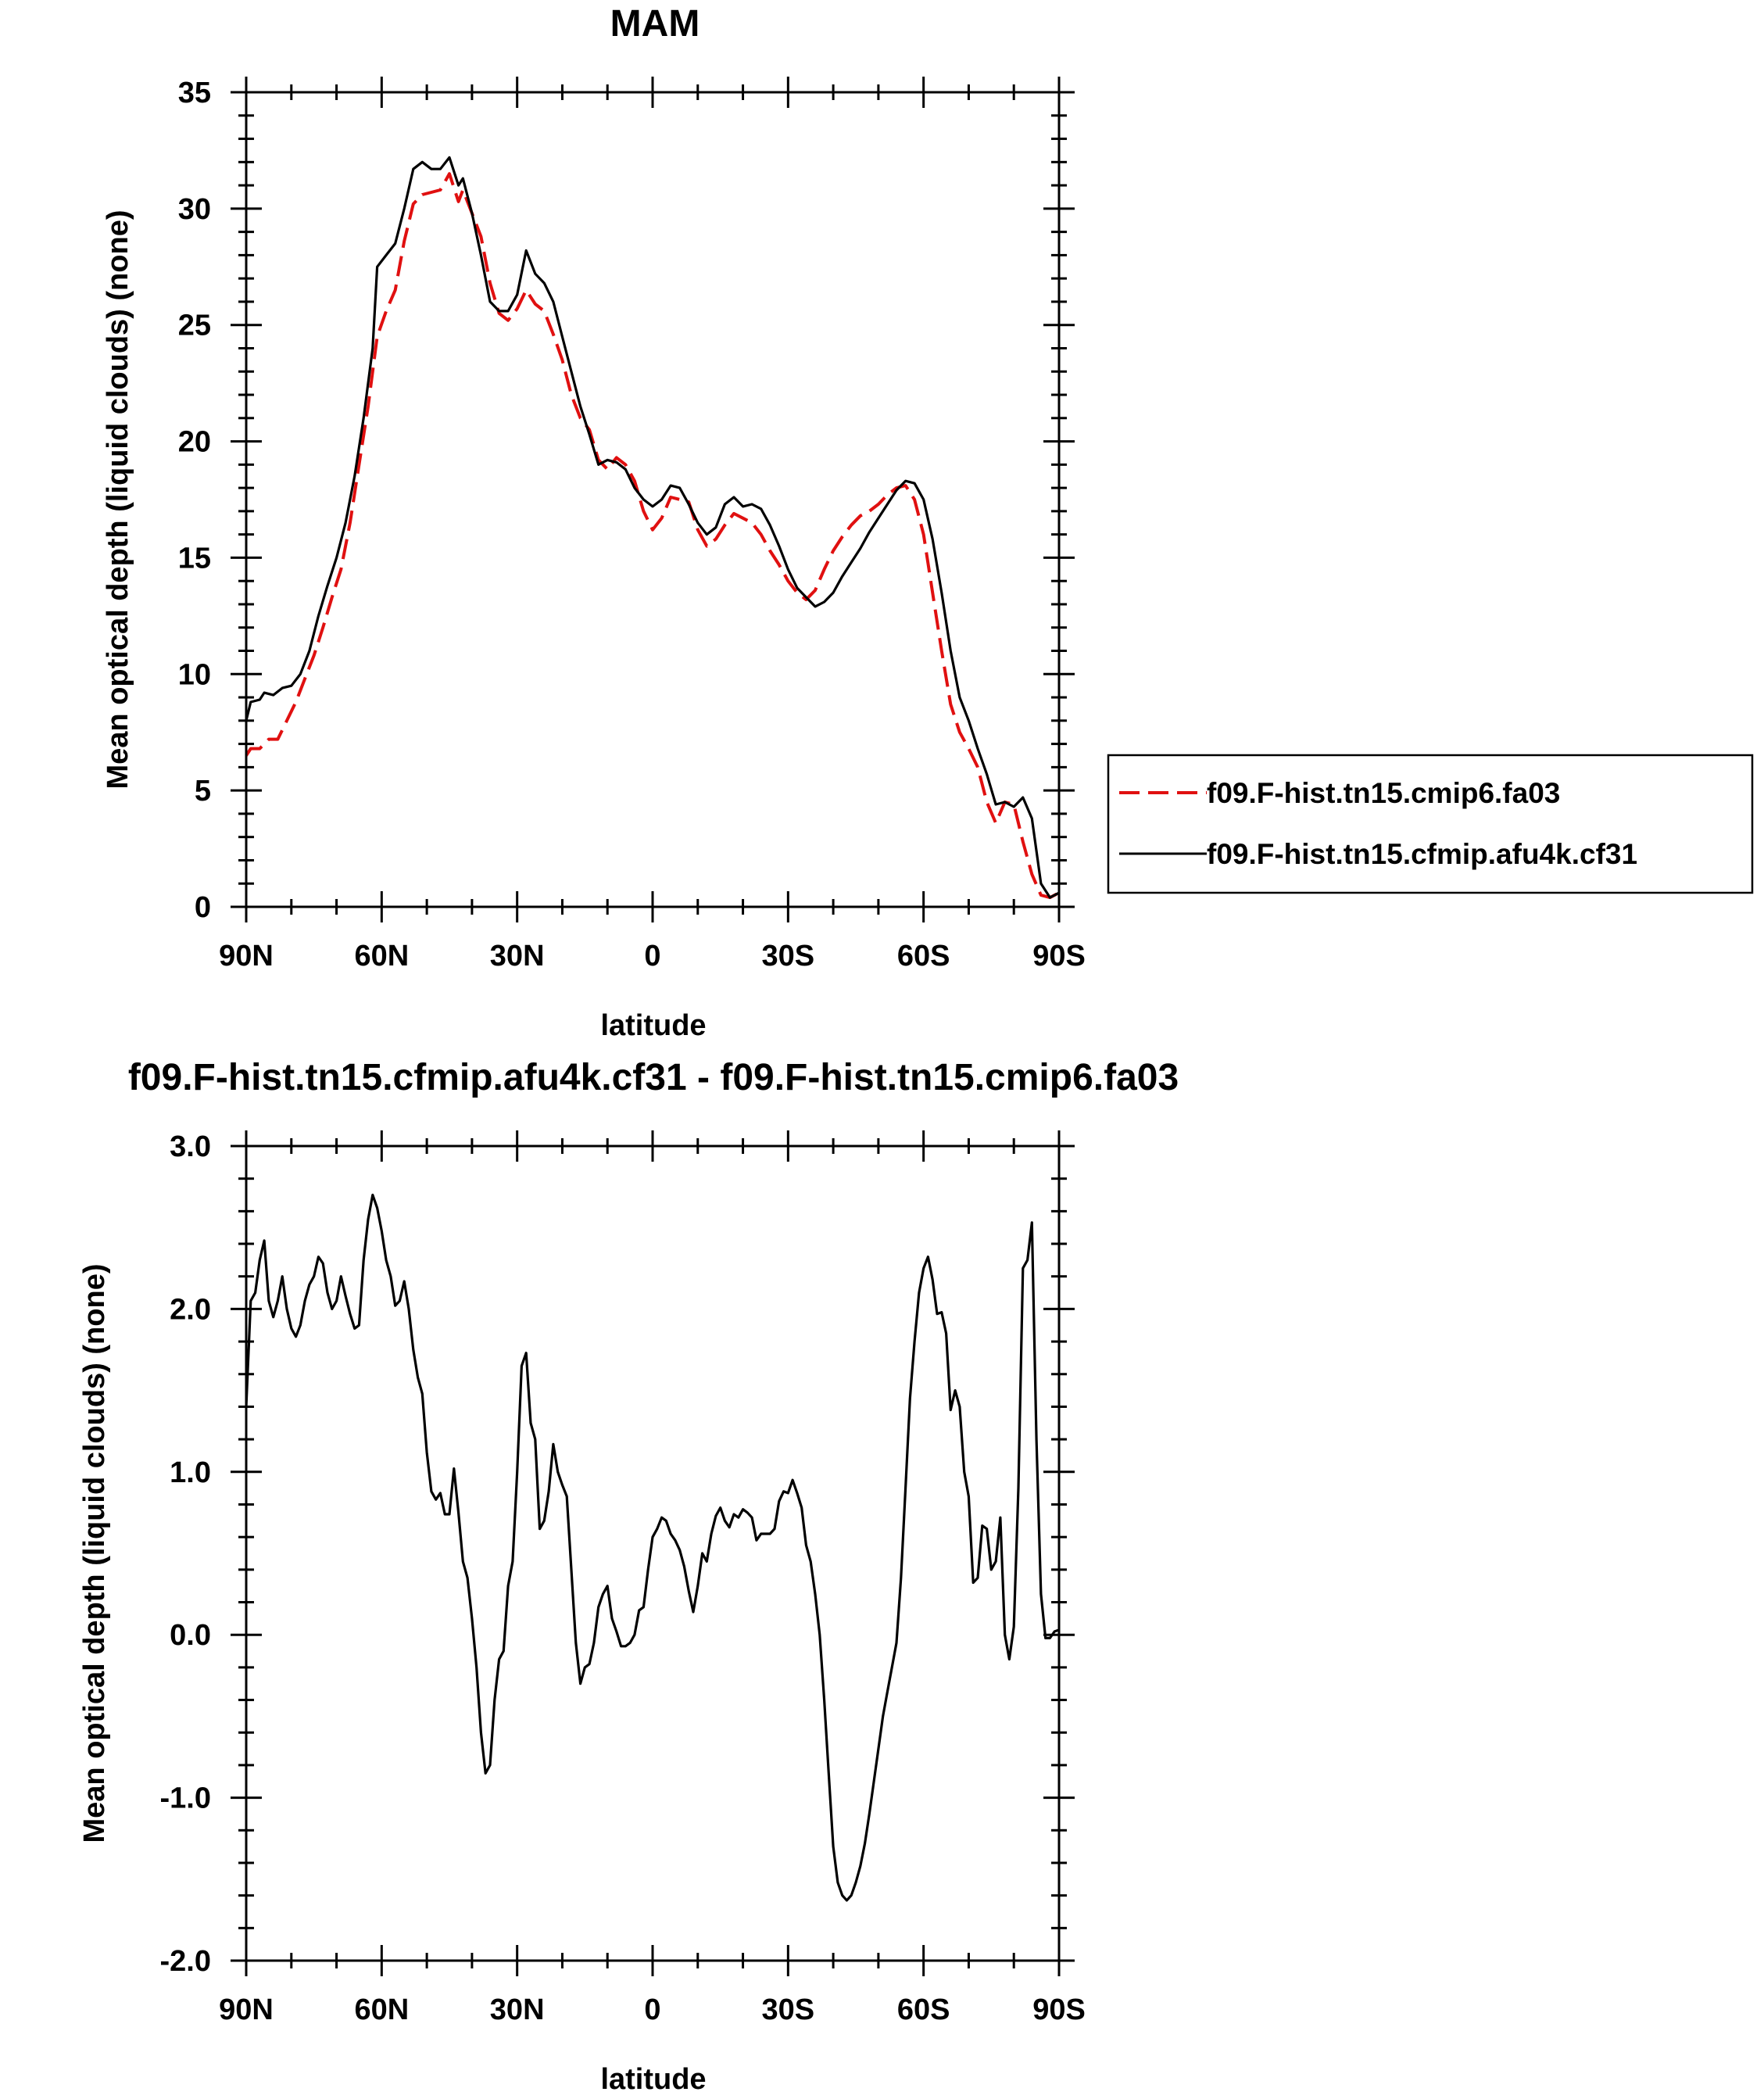 The height and width of the screenshot is (2099, 1764). What do you see at coordinates (185, 1798) in the screenshot?
I see `y-tick-label: -1.0` at bounding box center [185, 1798].